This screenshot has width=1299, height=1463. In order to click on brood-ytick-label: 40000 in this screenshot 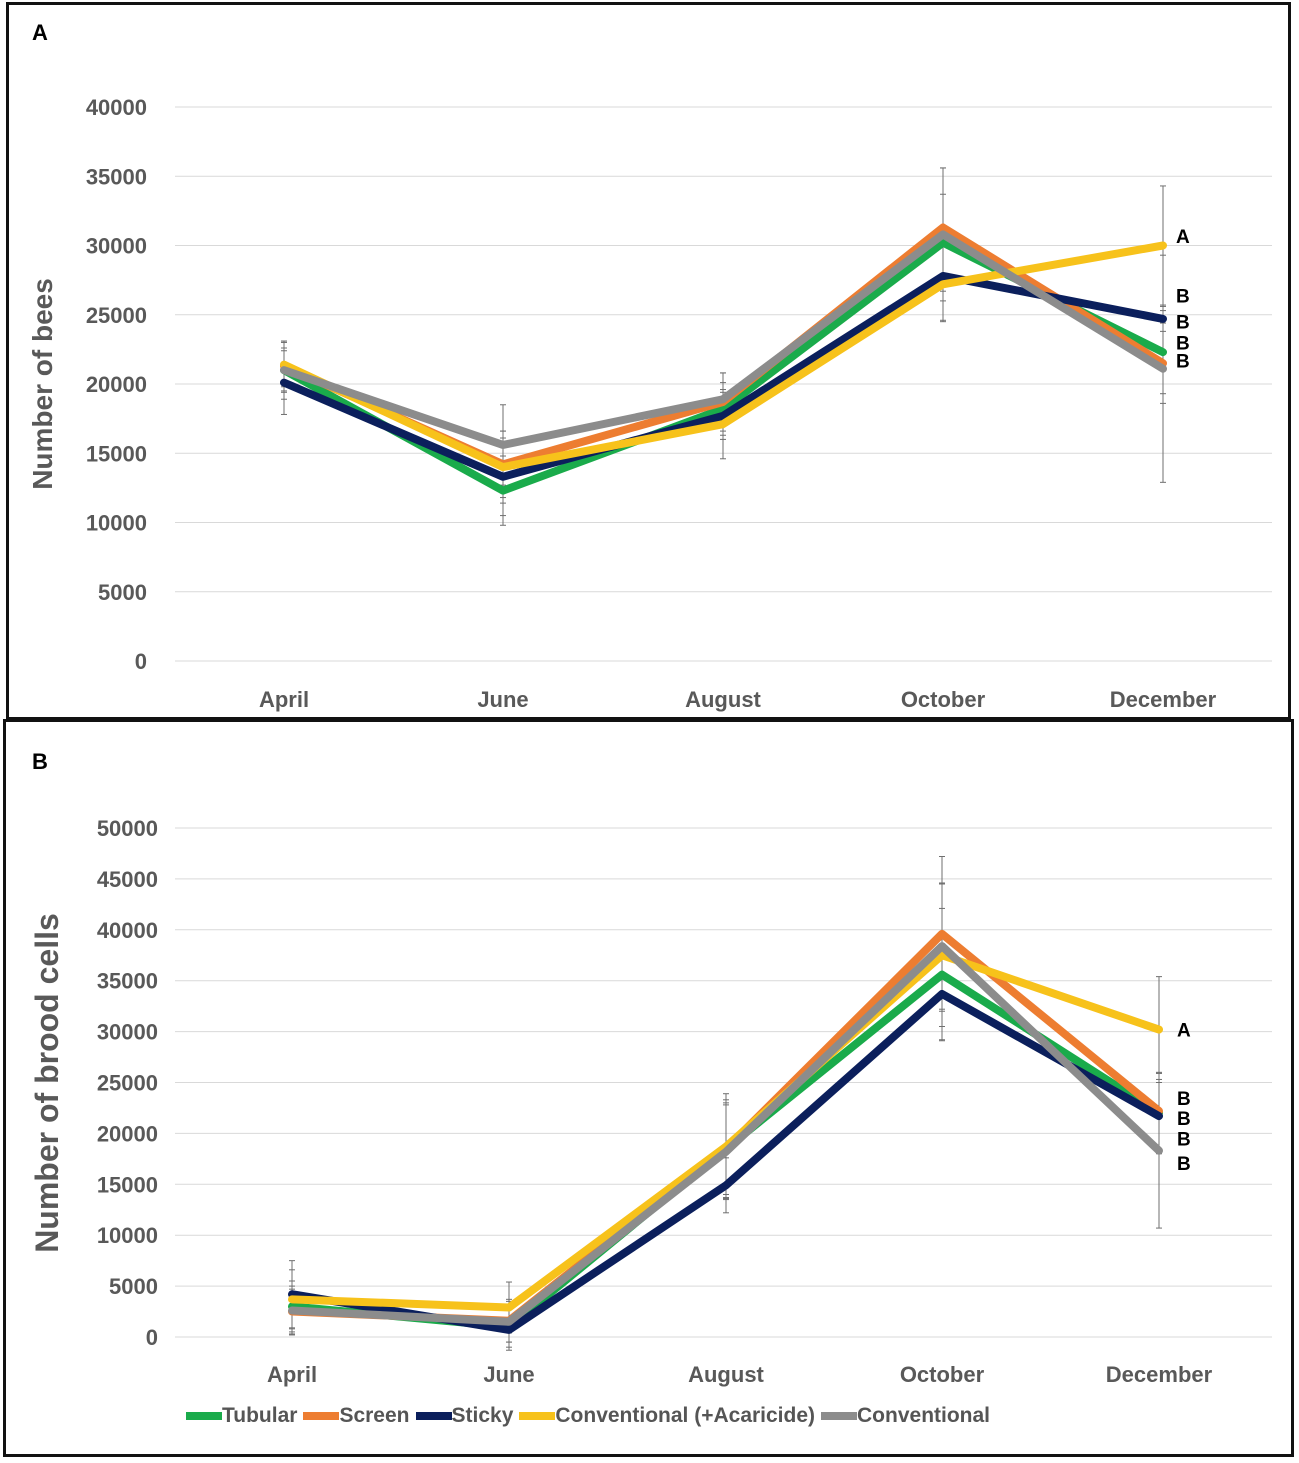, I will do `click(127, 930)`.